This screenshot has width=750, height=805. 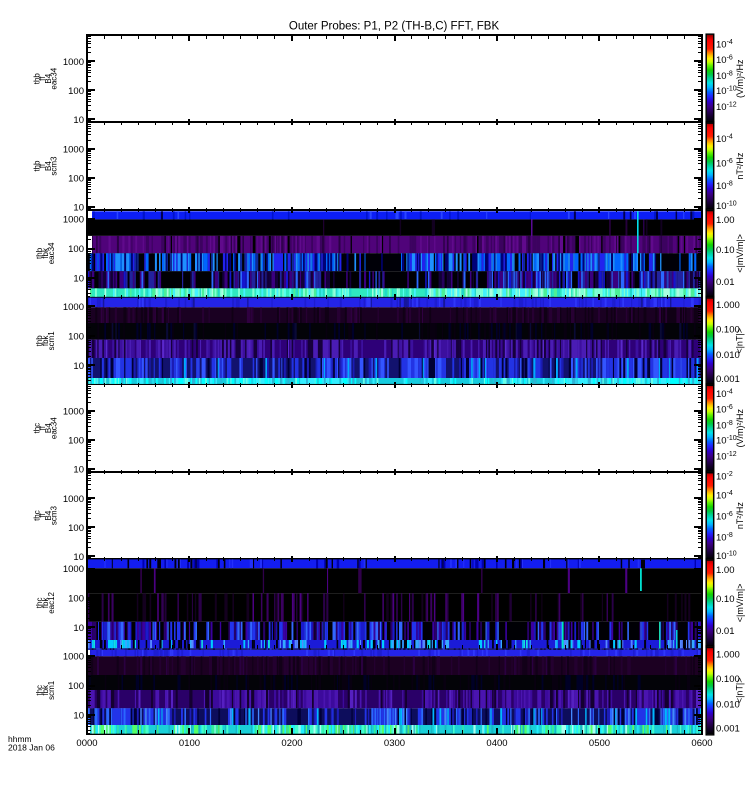 I want to click on svg-text:Outer Probes: P1, P2 (TH-B,C): Outer Probes: P1, P2 (TH-B,C) FFT, FBK, so click(x=394, y=27).